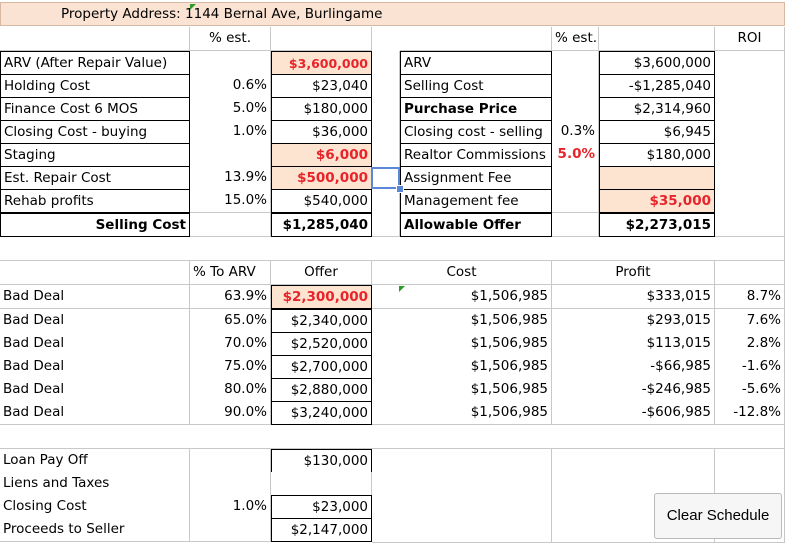 The height and width of the screenshot is (543, 785). Describe the element at coordinates (633, 297) in the screenshot. I see `deal-profit-0: $333,015` at that location.